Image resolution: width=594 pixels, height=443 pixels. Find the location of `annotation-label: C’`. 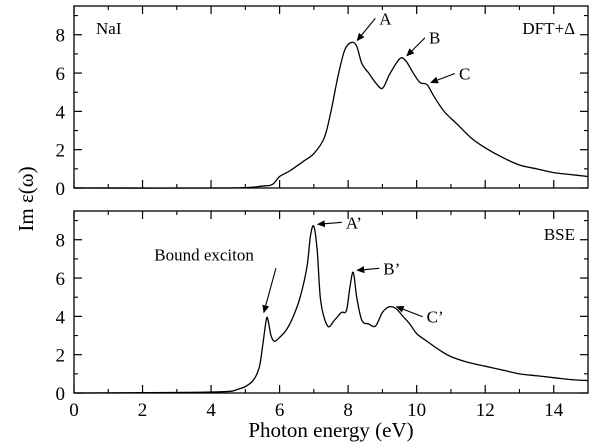

annotation-label: C’ is located at coordinates (435, 317).